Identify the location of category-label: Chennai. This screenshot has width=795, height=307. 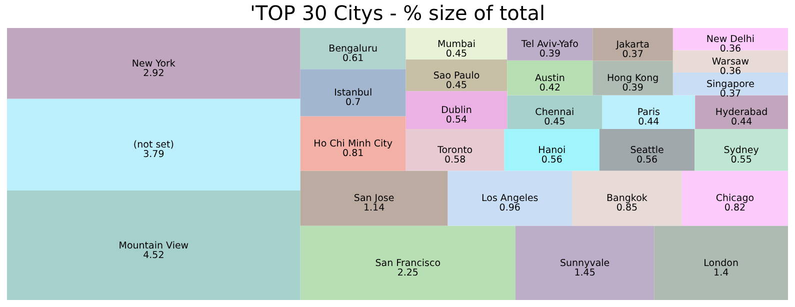
(554, 112).